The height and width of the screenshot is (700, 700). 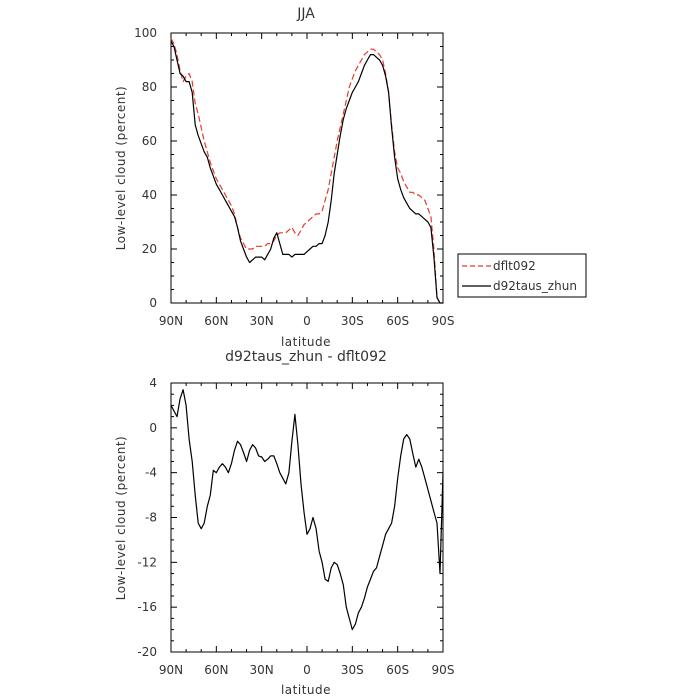 What do you see at coordinates (147, 652) in the screenshot?
I see `bottom-y-tick-label: -20` at bounding box center [147, 652].